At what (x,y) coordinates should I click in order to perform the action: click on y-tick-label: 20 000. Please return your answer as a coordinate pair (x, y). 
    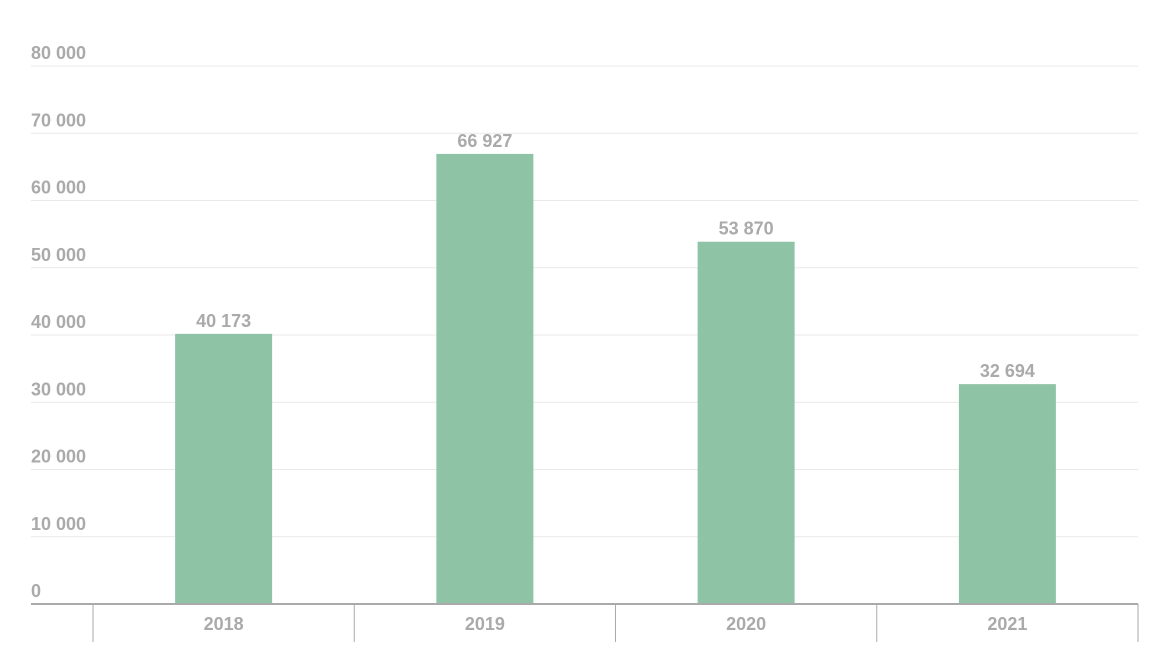
    Looking at the image, I should click on (58, 457).